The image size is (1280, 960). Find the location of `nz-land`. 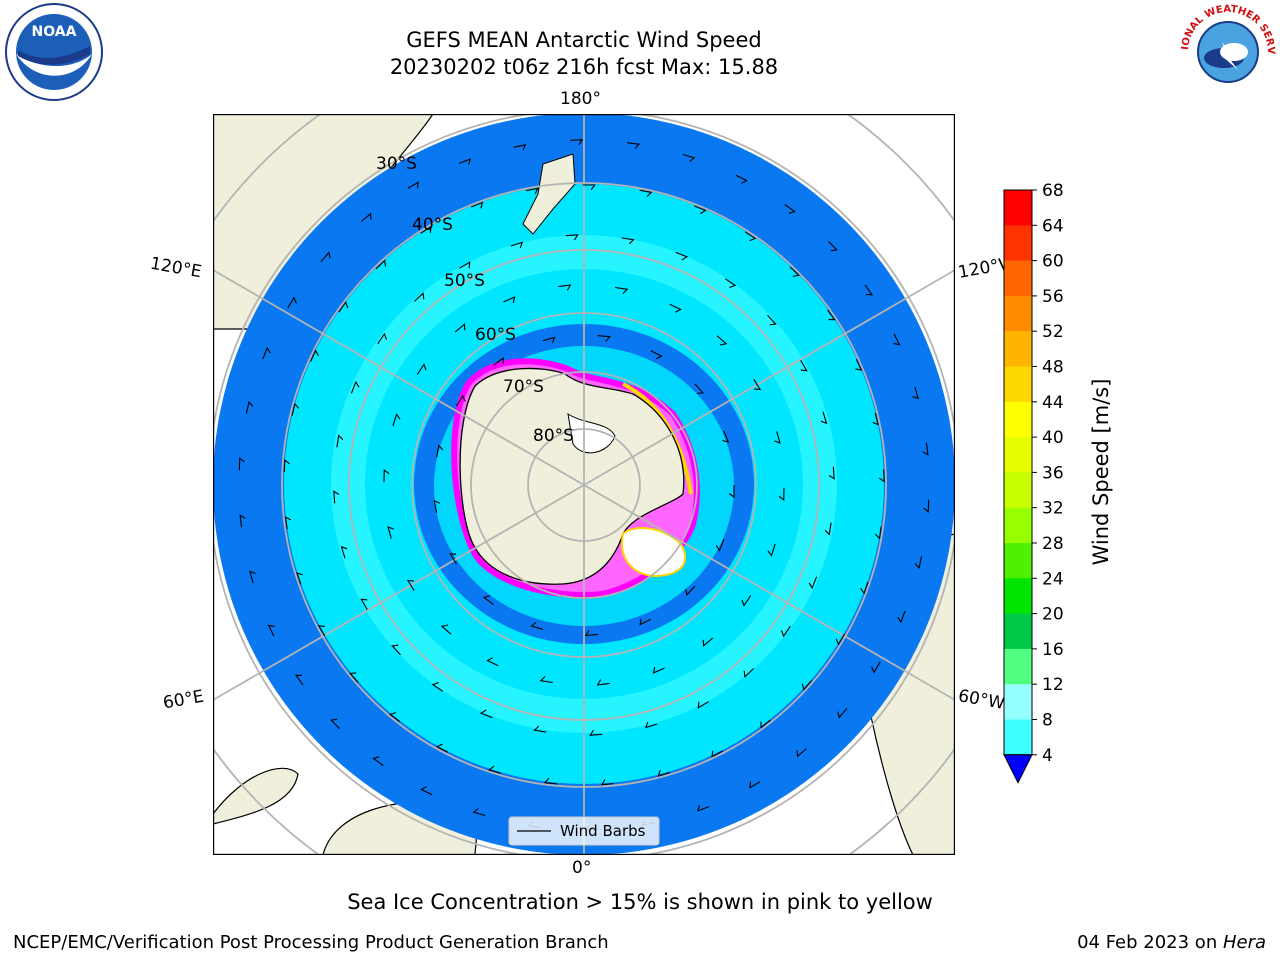

nz-land is located at coordinates (549, 194).